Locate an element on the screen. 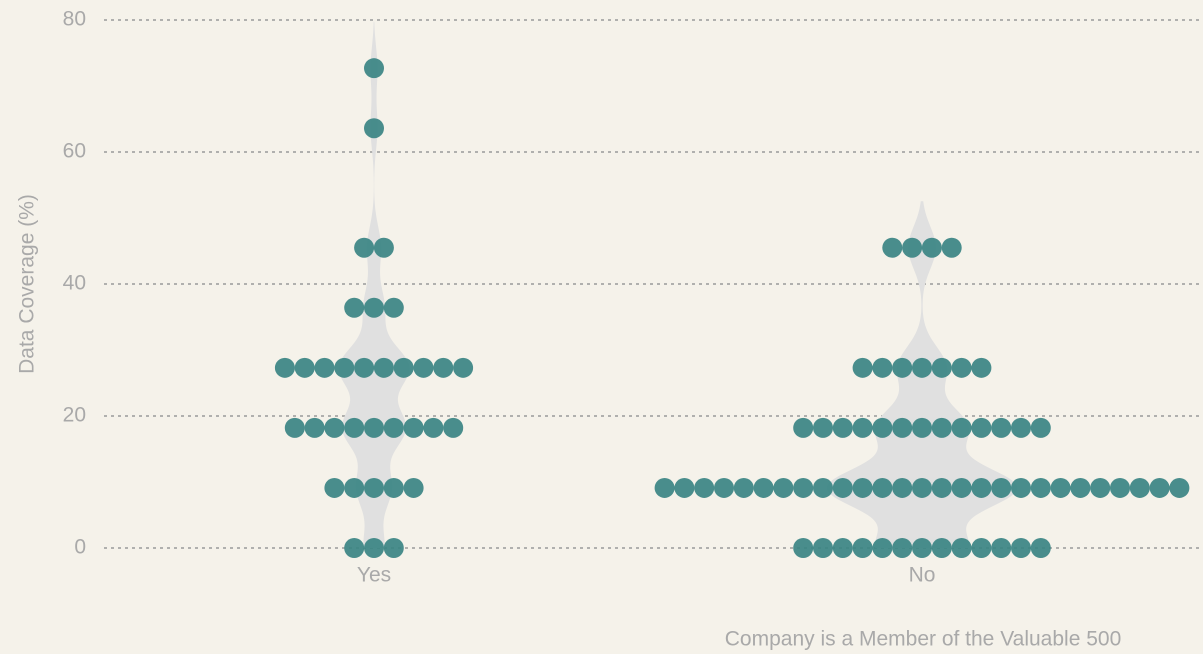 The image size is (1203, 654). y-axis-label: Data Coverage (%) is located at coordinates (27, 284).